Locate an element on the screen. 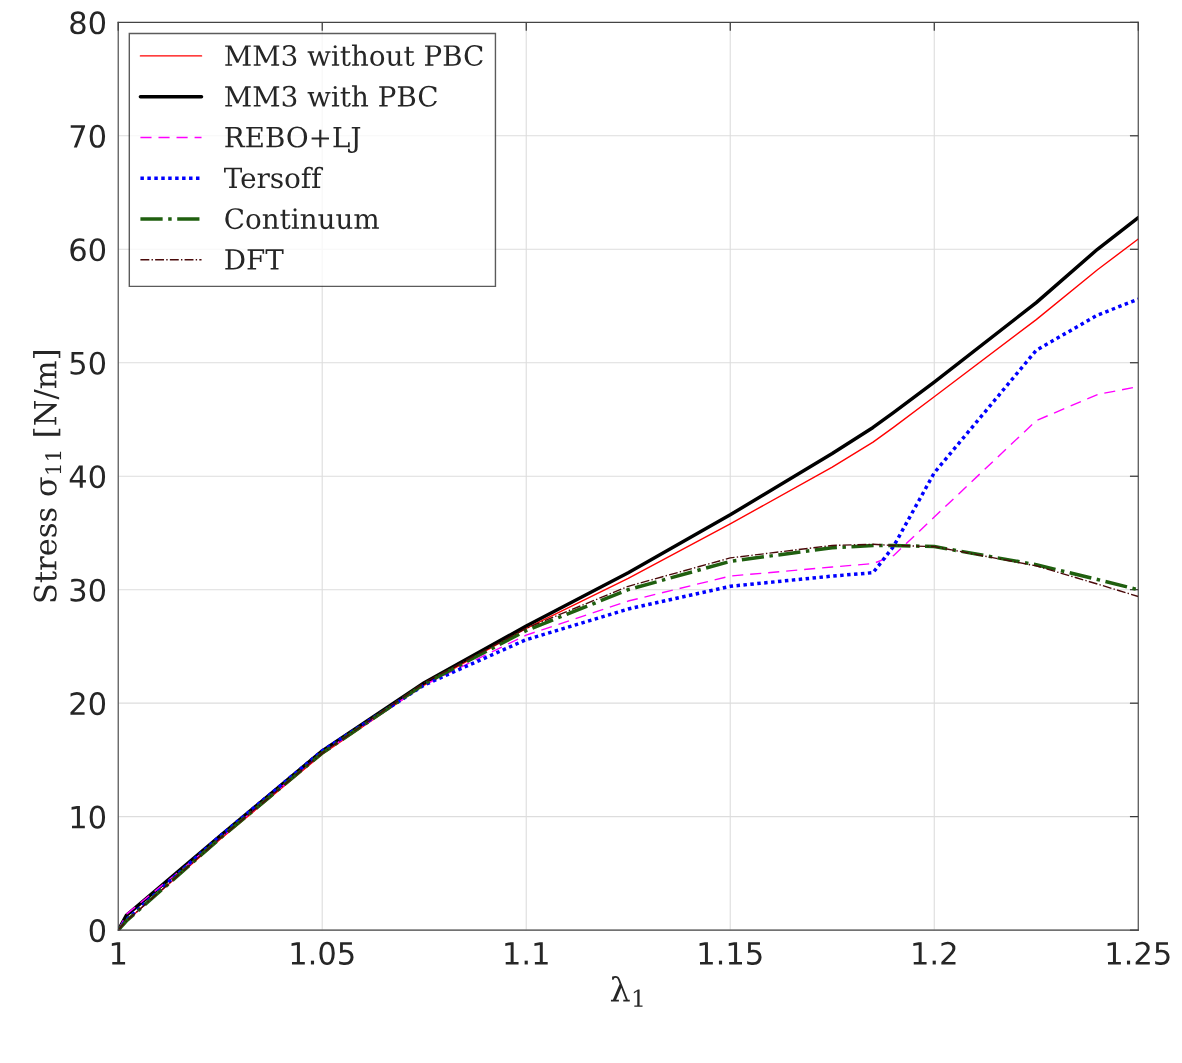 The height and width of the screenshot is (1063, 1182). y-tick-label: 50 is located at coordinates (88, 363).